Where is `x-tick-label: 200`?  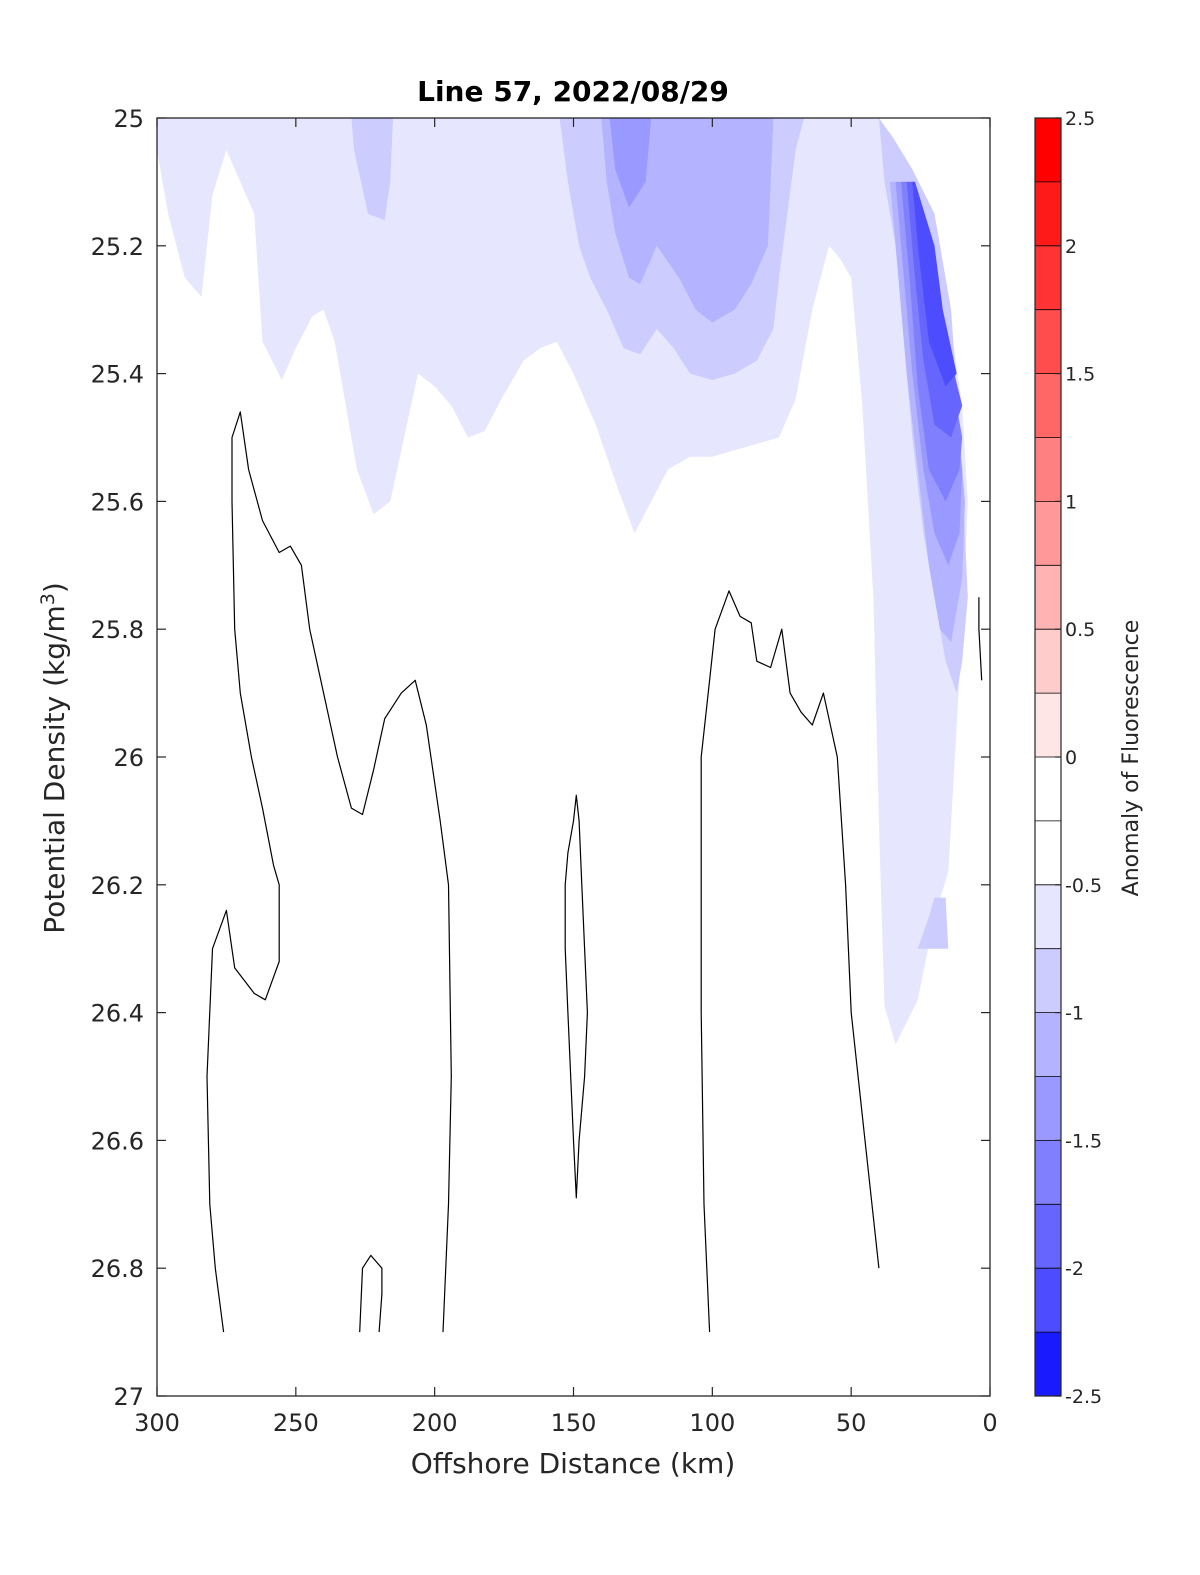
x-tick-label: 200 is located at coordinates (435, 1423).